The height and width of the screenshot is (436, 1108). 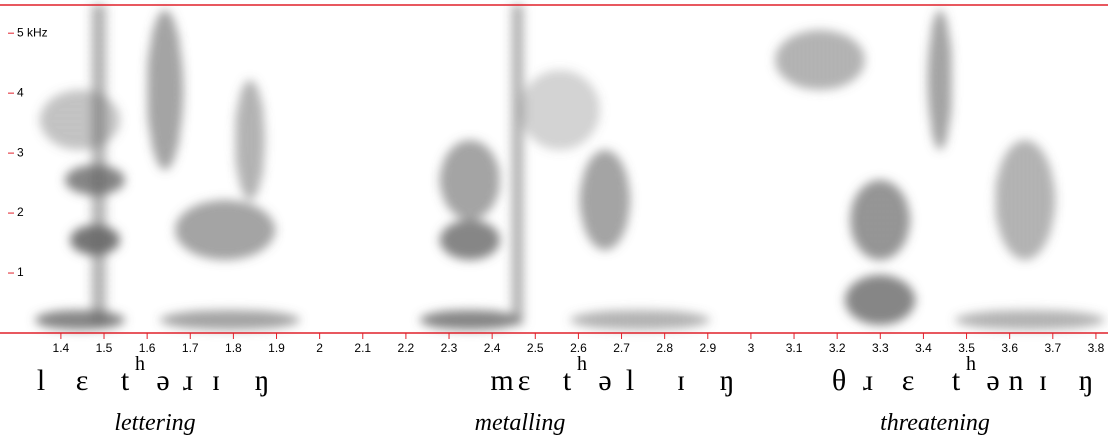 I want to click on x-tick-label: 3, so click(x=751, y=348).